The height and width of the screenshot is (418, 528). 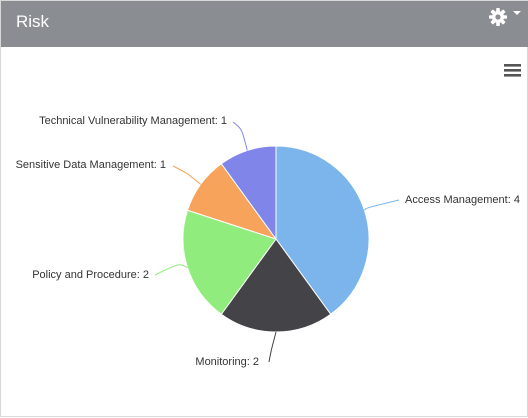 I want to click on chart-context-menu-button, so click(x=513, y=70).